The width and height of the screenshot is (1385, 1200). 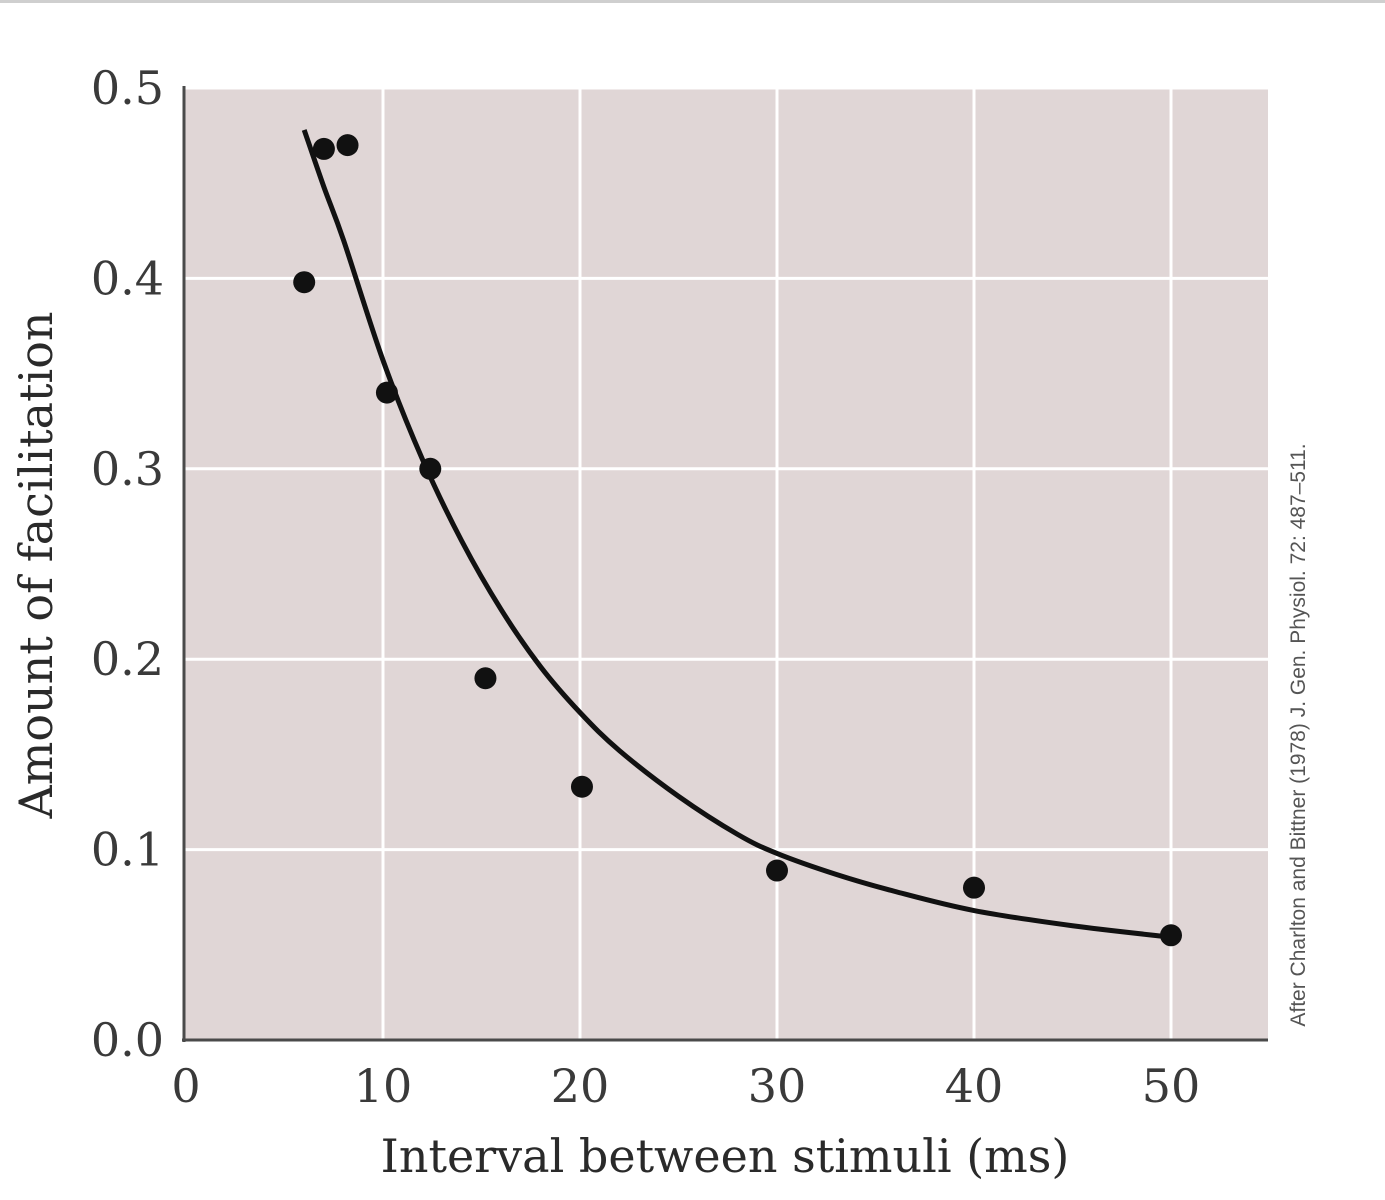 What do you see at coordinates (127, 850) in the screenshot?
I see `y-tick-label-1: 0.1` at bounding box center [127, 850].